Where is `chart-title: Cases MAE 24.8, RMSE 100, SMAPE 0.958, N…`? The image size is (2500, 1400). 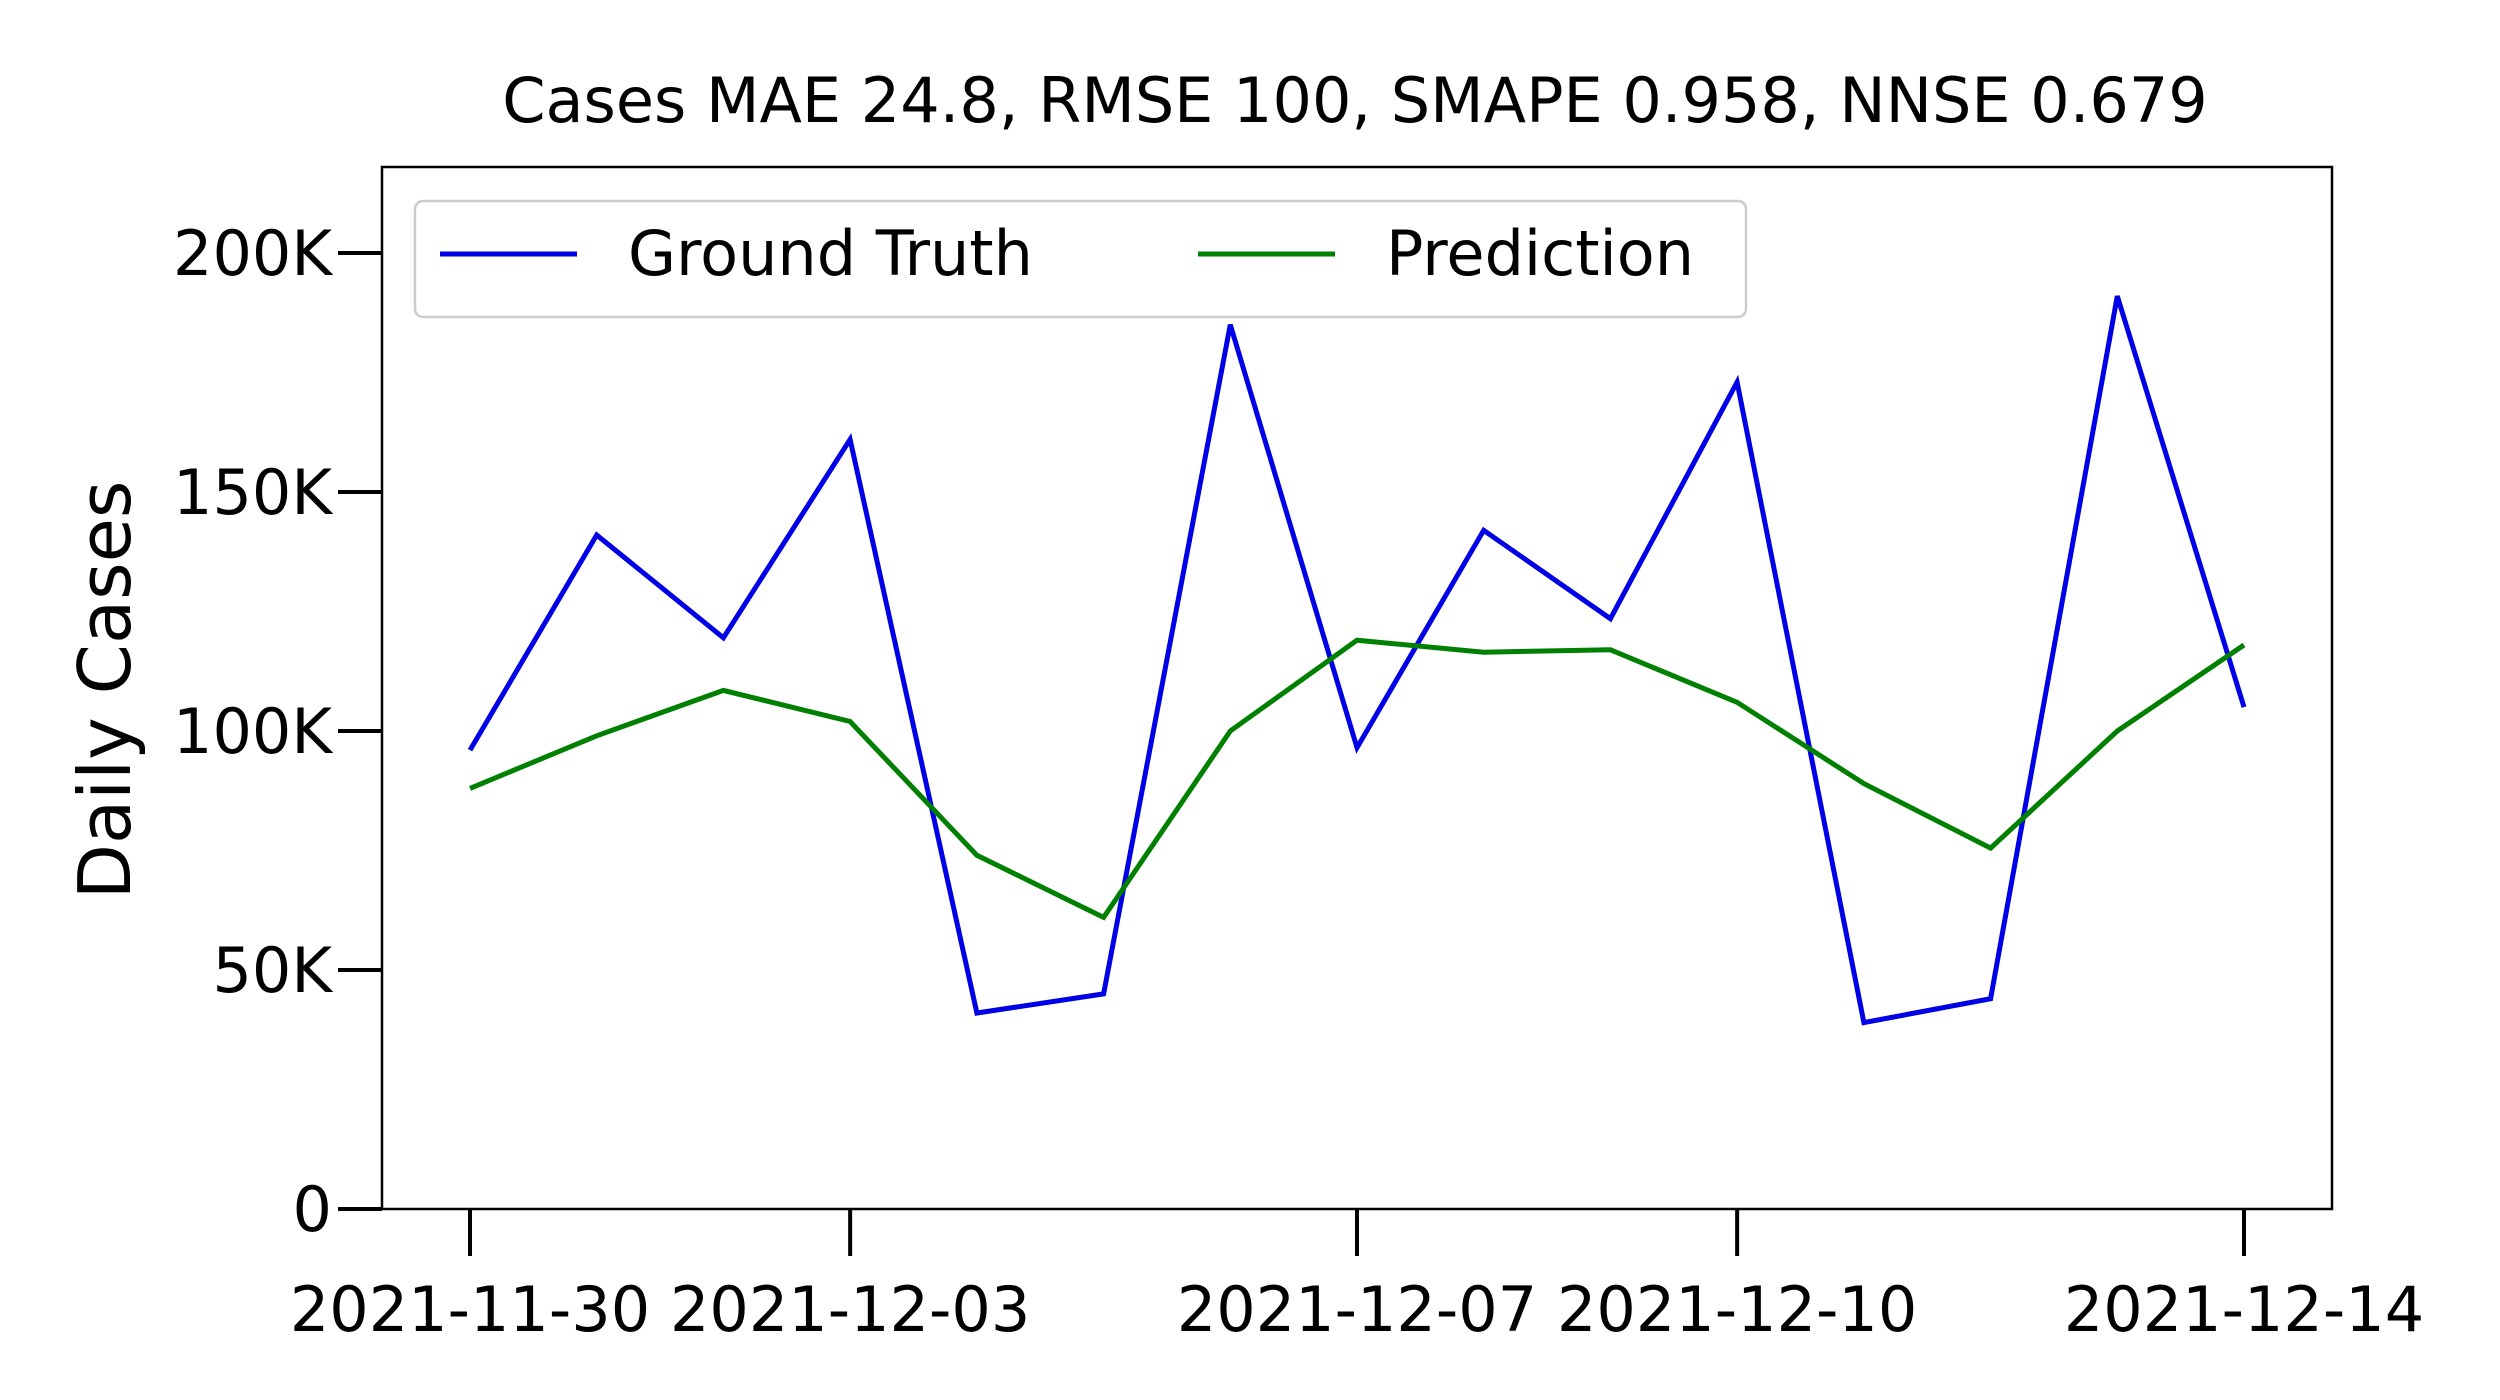
chart-title: Cases MAE 24.8, RMSE 100, SMAPE 0.958, N… is located at coordinates (1354, 100).